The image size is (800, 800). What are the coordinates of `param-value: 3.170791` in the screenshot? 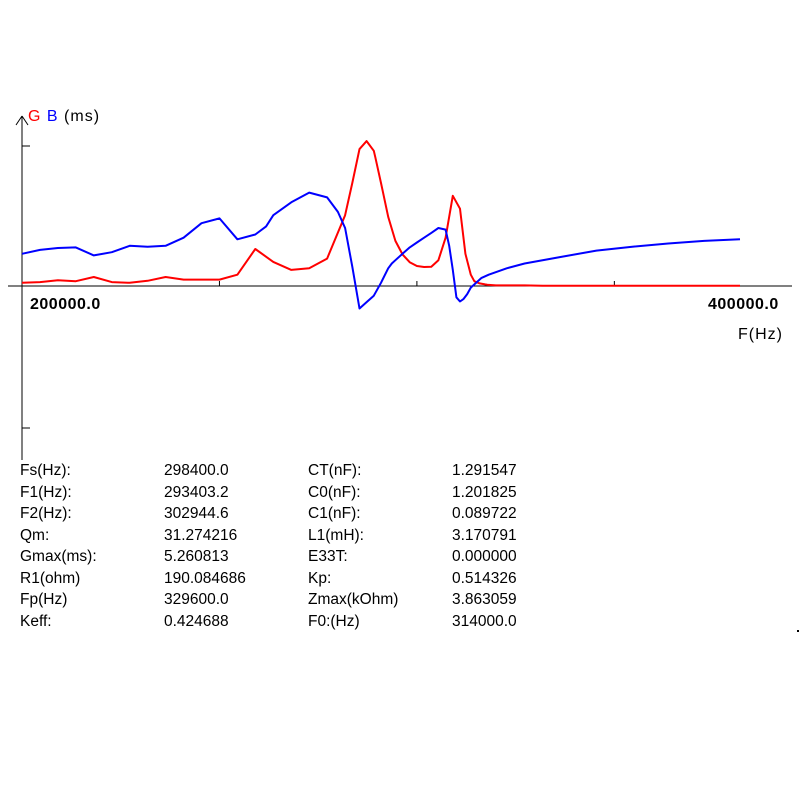 It's located at (484, 535).